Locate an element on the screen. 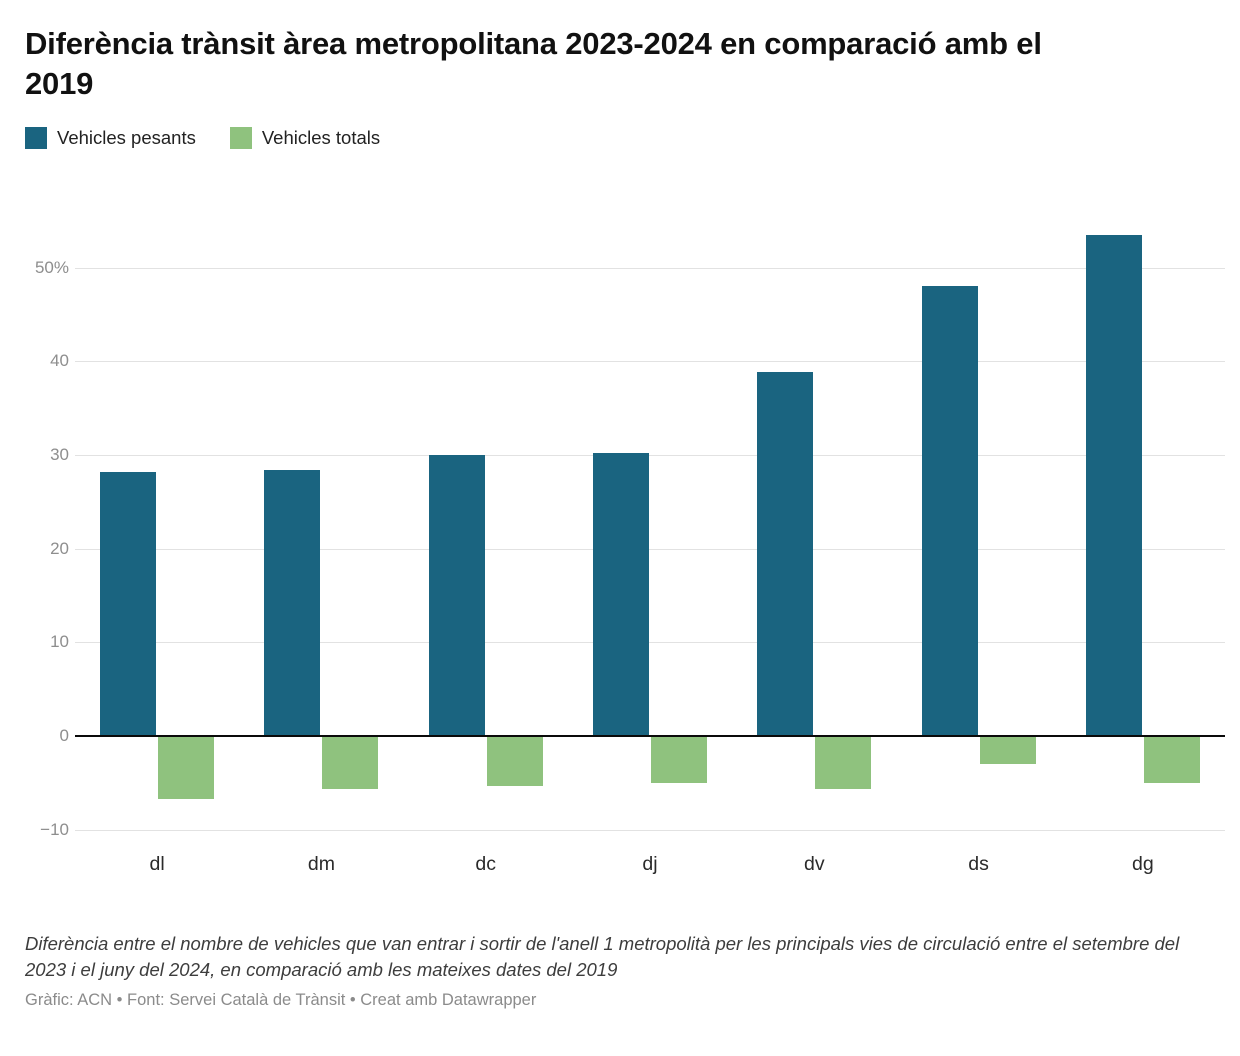  zero-baseline is located at coordinates (650, 736).